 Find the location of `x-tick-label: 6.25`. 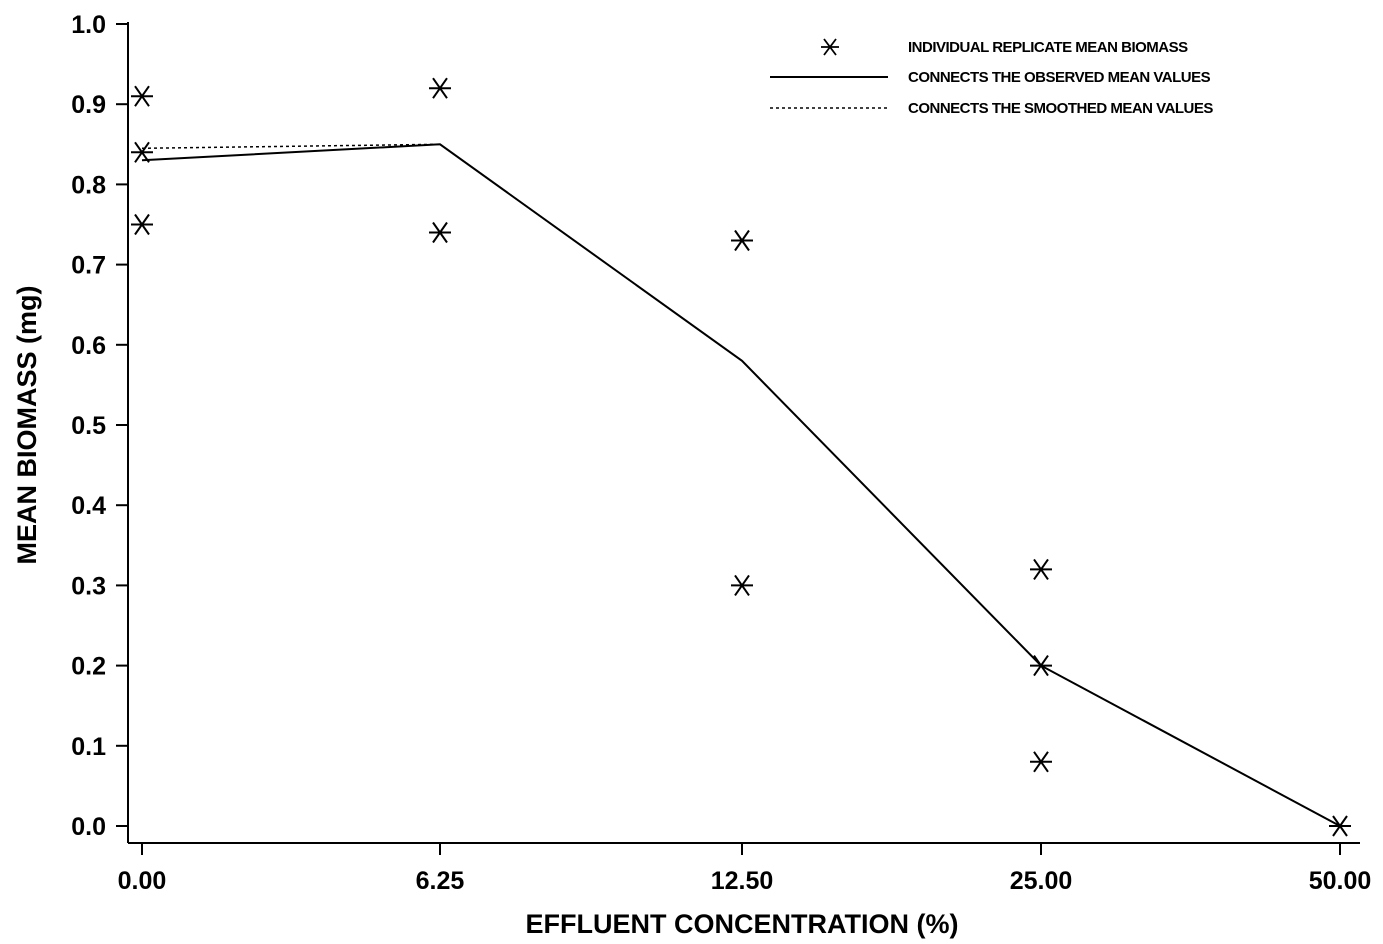

x-tick-label: 6.25 is located at coordinates (440, 881).